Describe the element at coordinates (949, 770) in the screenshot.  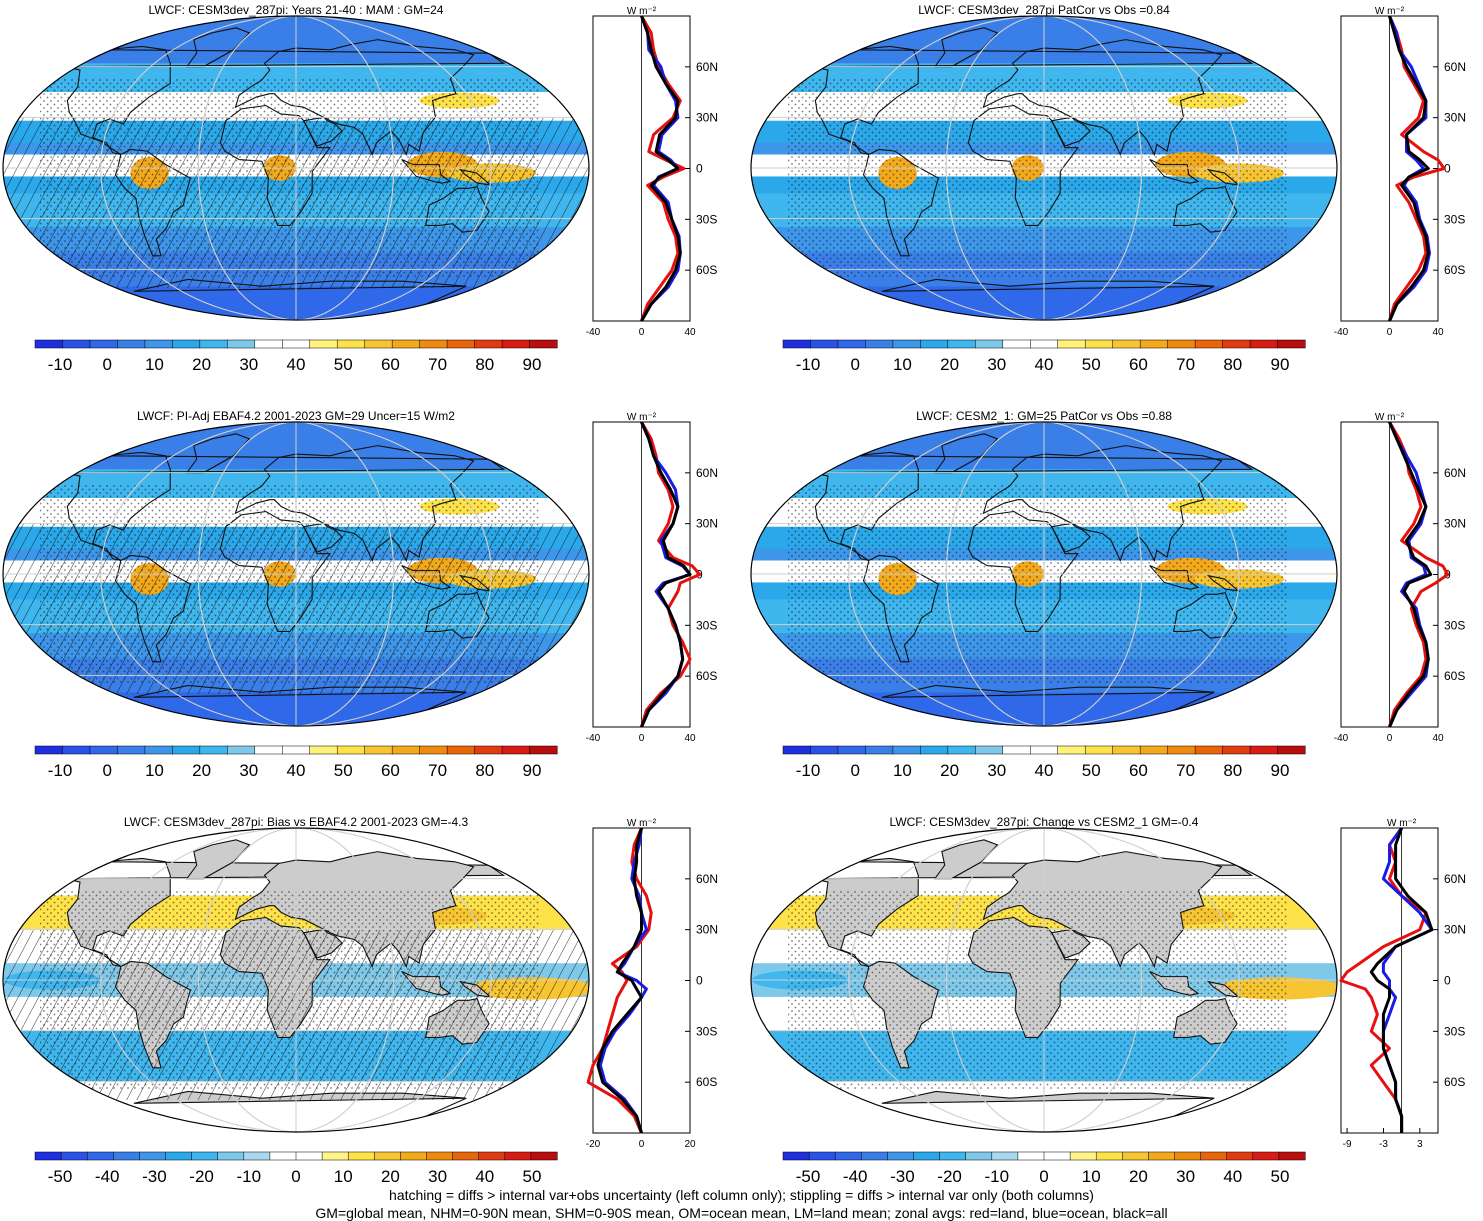
I see `colorbar-tick-label: 20` at that location.